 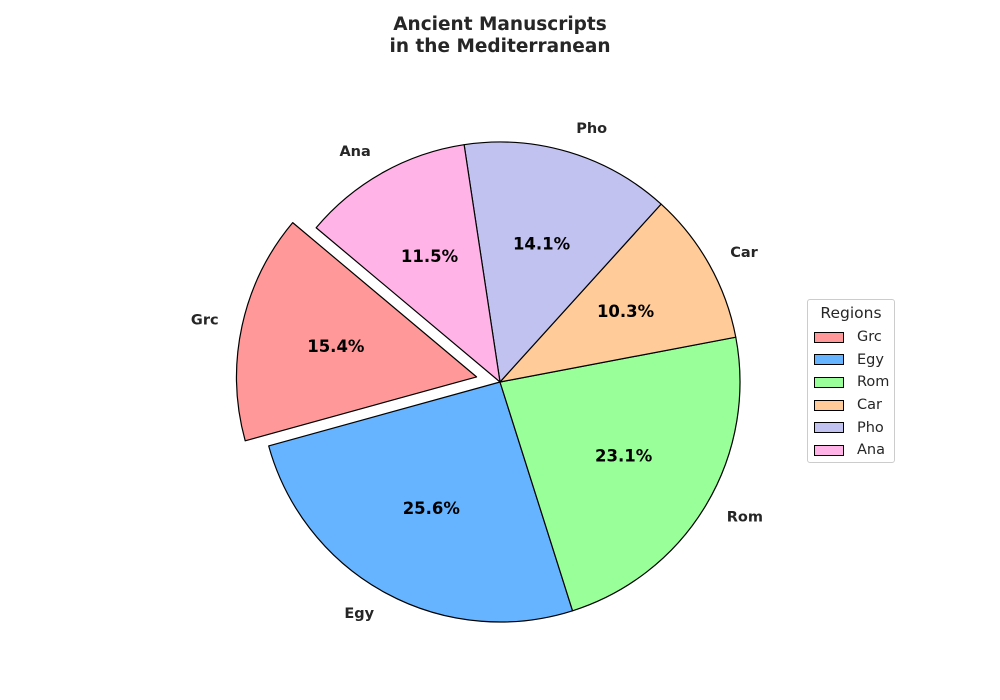 I want to click on pct-label-pho: 14.1%, so click(x=542, y=244).